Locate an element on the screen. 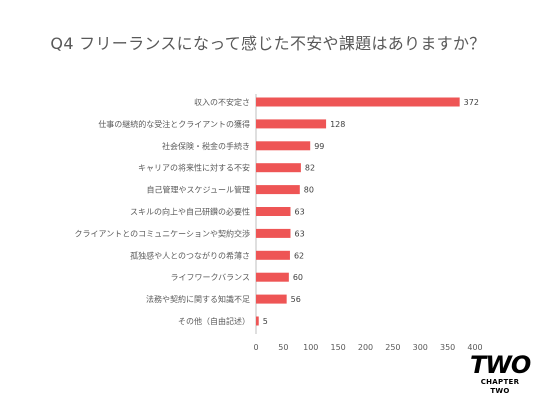 The height and width of the screenshot is (402, 536). data-label-7: 62 is located at coordinates (299, 255).